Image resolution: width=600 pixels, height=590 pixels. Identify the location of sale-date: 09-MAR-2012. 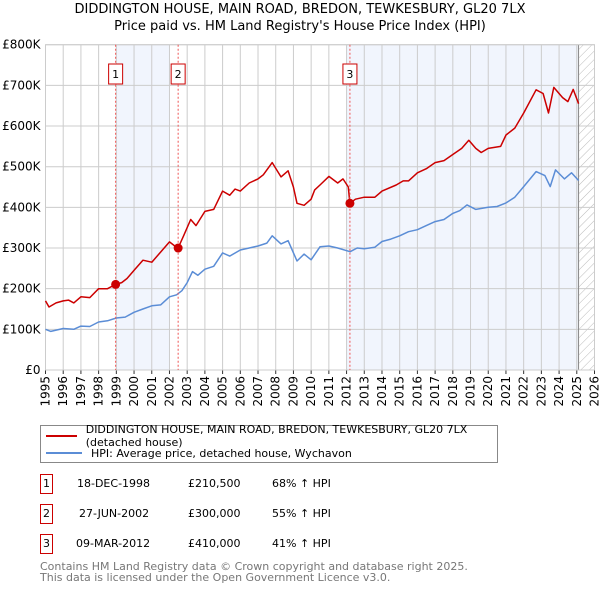
(113, 543).